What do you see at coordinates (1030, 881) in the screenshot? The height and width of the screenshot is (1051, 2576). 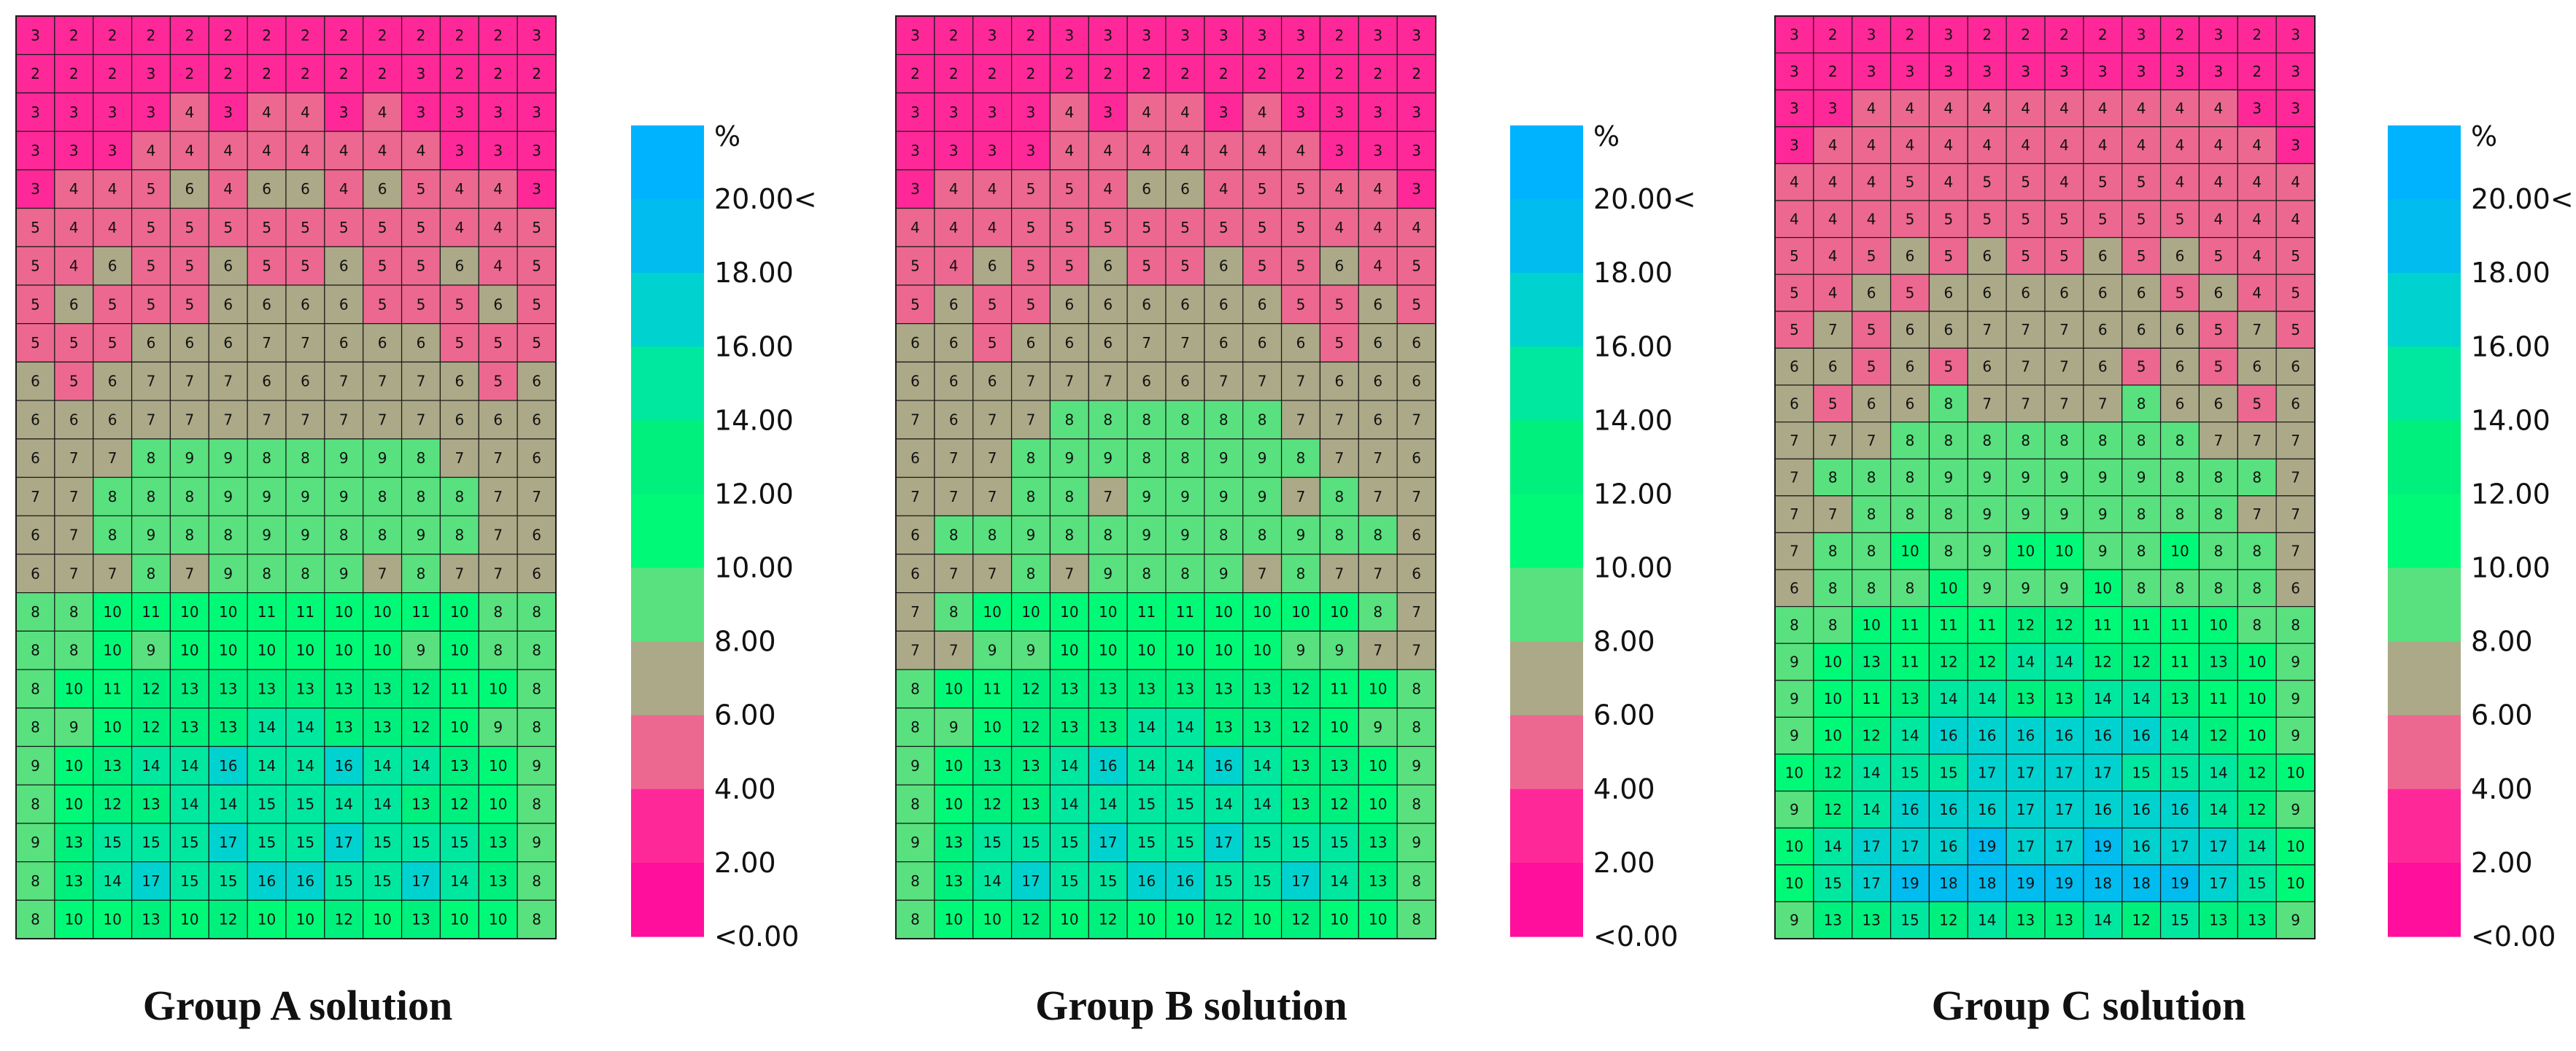 I see `cell-value-label: 17` at bounding box center [1030, 881].